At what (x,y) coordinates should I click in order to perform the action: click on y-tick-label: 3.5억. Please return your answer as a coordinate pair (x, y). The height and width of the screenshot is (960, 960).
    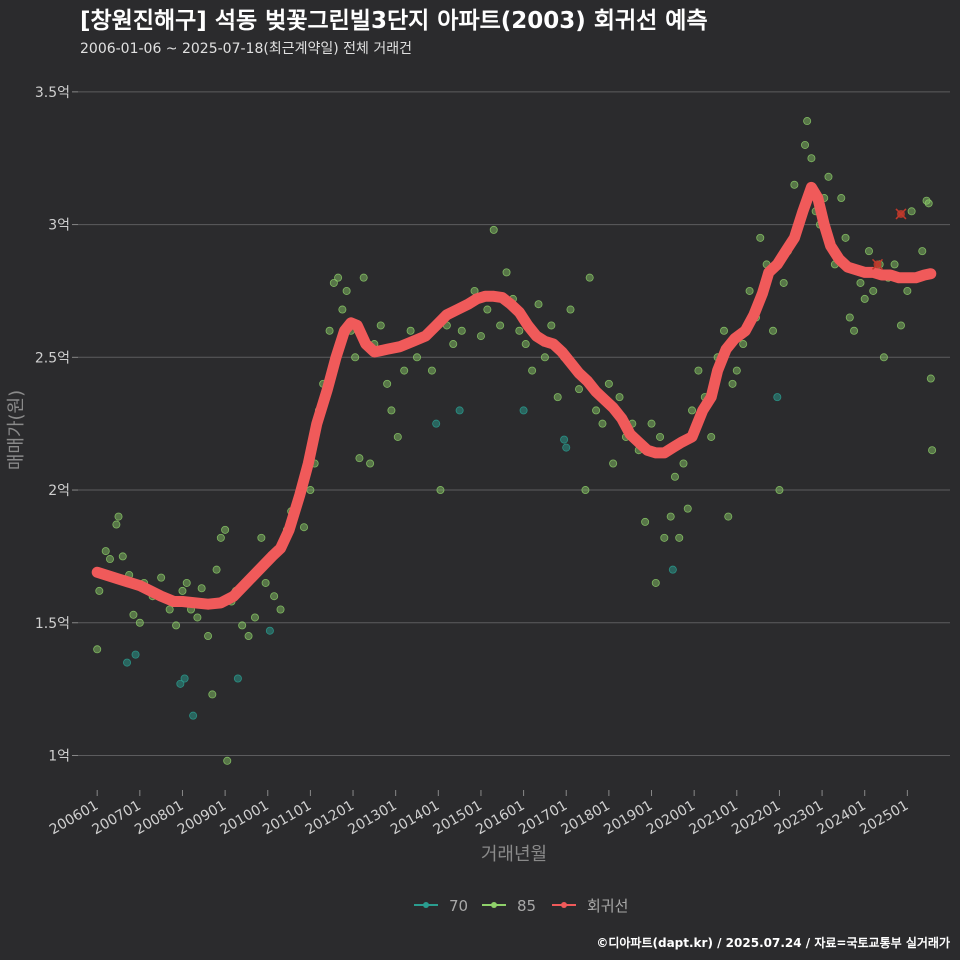
    Looking at the image, I should click on (52, 93).